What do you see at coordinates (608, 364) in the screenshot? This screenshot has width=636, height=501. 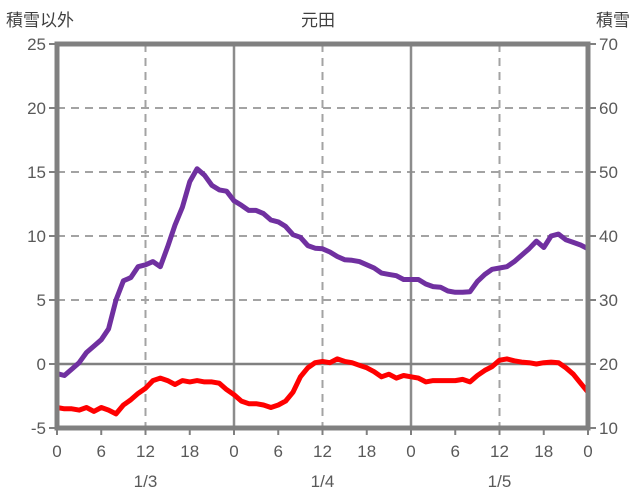 I see `right-axis-tick-label: 20` at bounding box center [608, 364].